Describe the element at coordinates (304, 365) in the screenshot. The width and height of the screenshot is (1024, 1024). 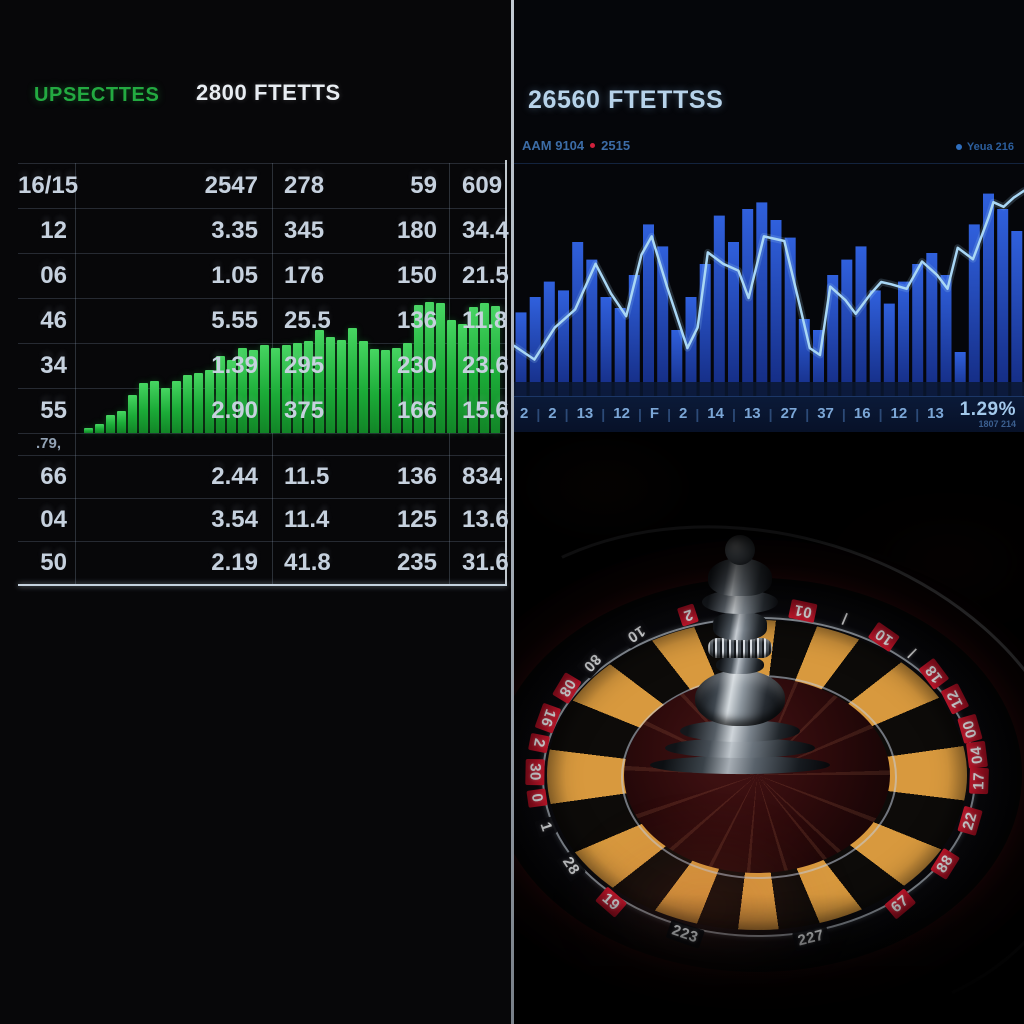
I see `table-cell: 295` at that location.